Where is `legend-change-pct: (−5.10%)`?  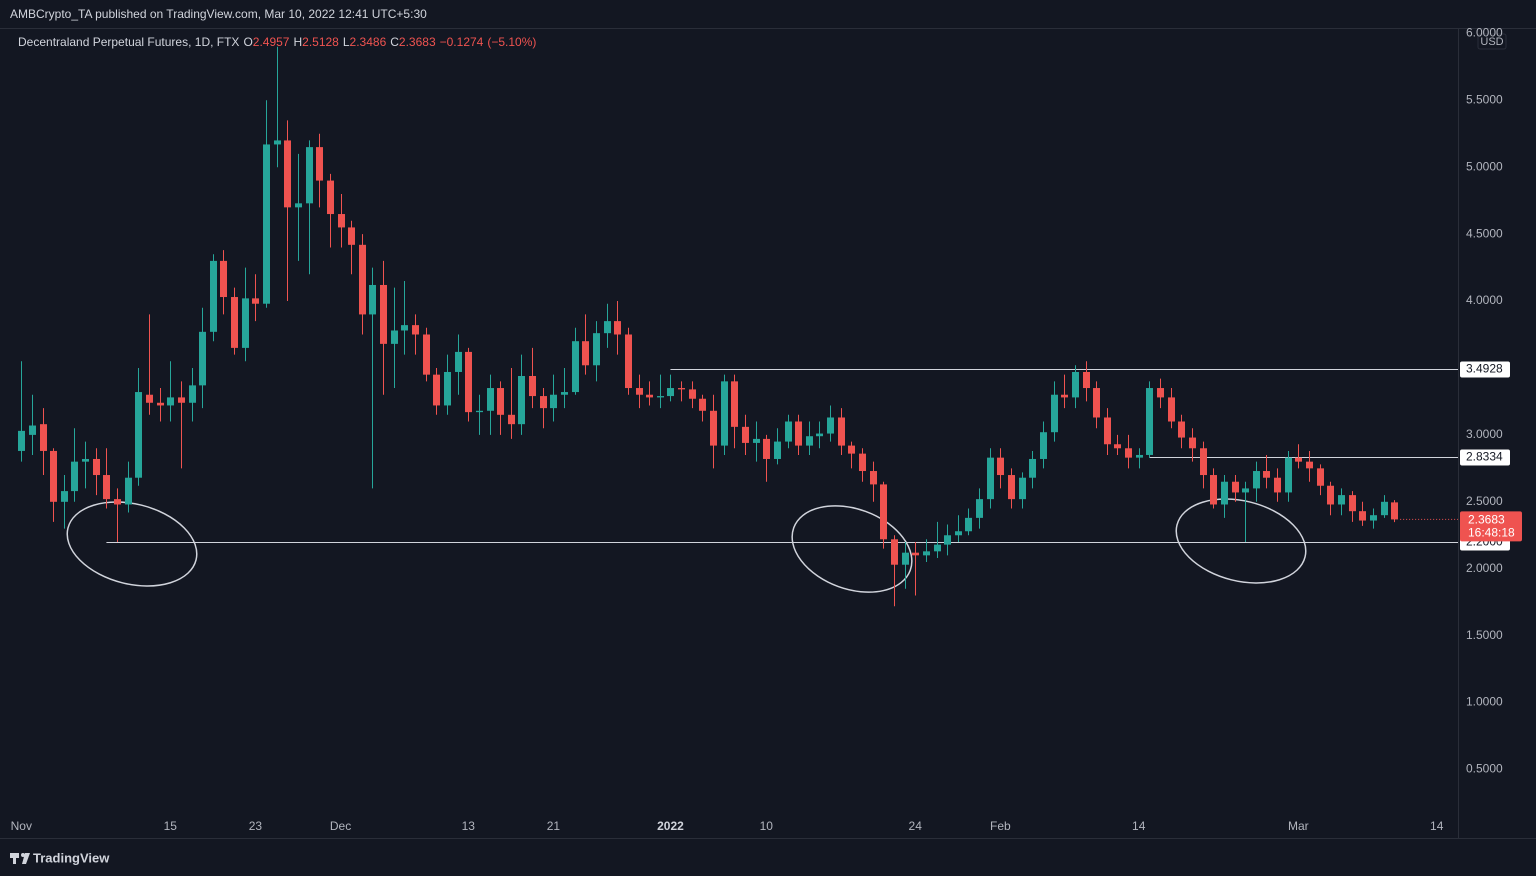 legend-change-pct: (−5.10%) is located at coordinates (511, 42).